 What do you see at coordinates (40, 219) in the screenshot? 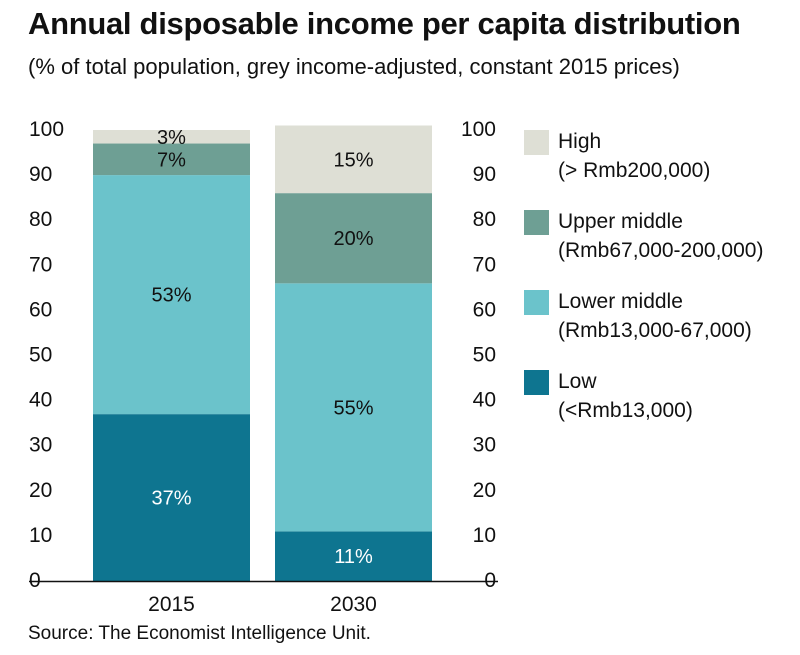
I see `y-tick-label-left: 80` at bounding box center [40, 219].